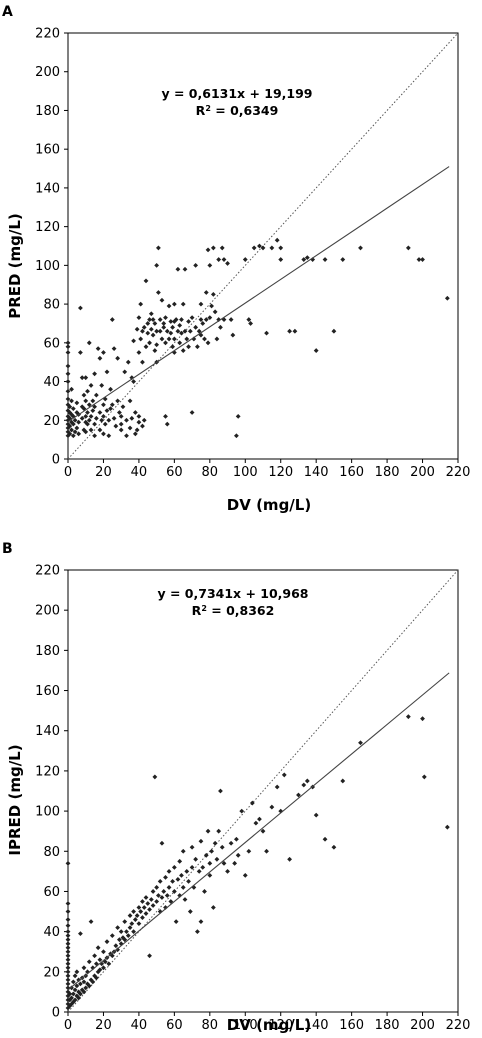 The width and height of the screenshot is (482, 1038). What do you see at coordinates (51, 932) in the screenshot?
I see `y-tick-label-b: 40` at bounding box center [51, 932].